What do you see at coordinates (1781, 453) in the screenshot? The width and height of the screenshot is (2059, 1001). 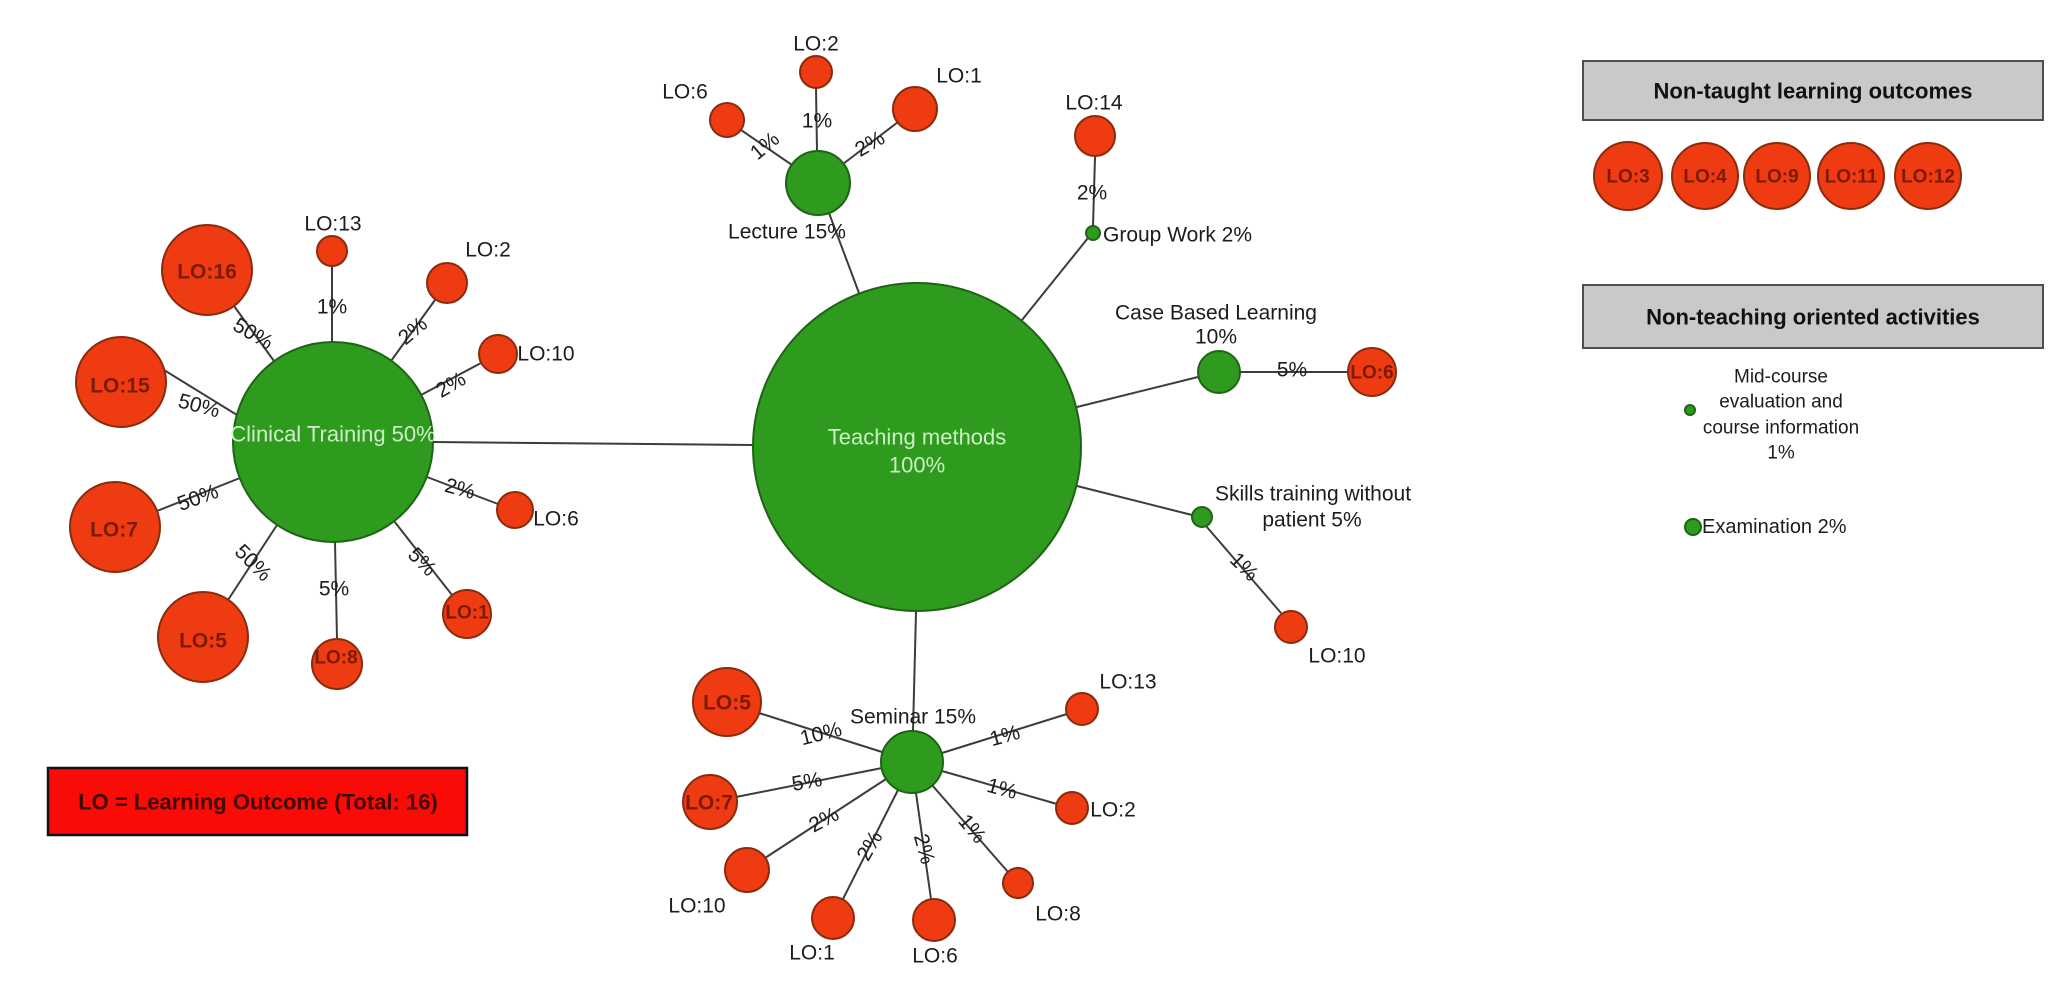 I see `mid-course-label-line4: 1%` at bounding box center [1781, 453].